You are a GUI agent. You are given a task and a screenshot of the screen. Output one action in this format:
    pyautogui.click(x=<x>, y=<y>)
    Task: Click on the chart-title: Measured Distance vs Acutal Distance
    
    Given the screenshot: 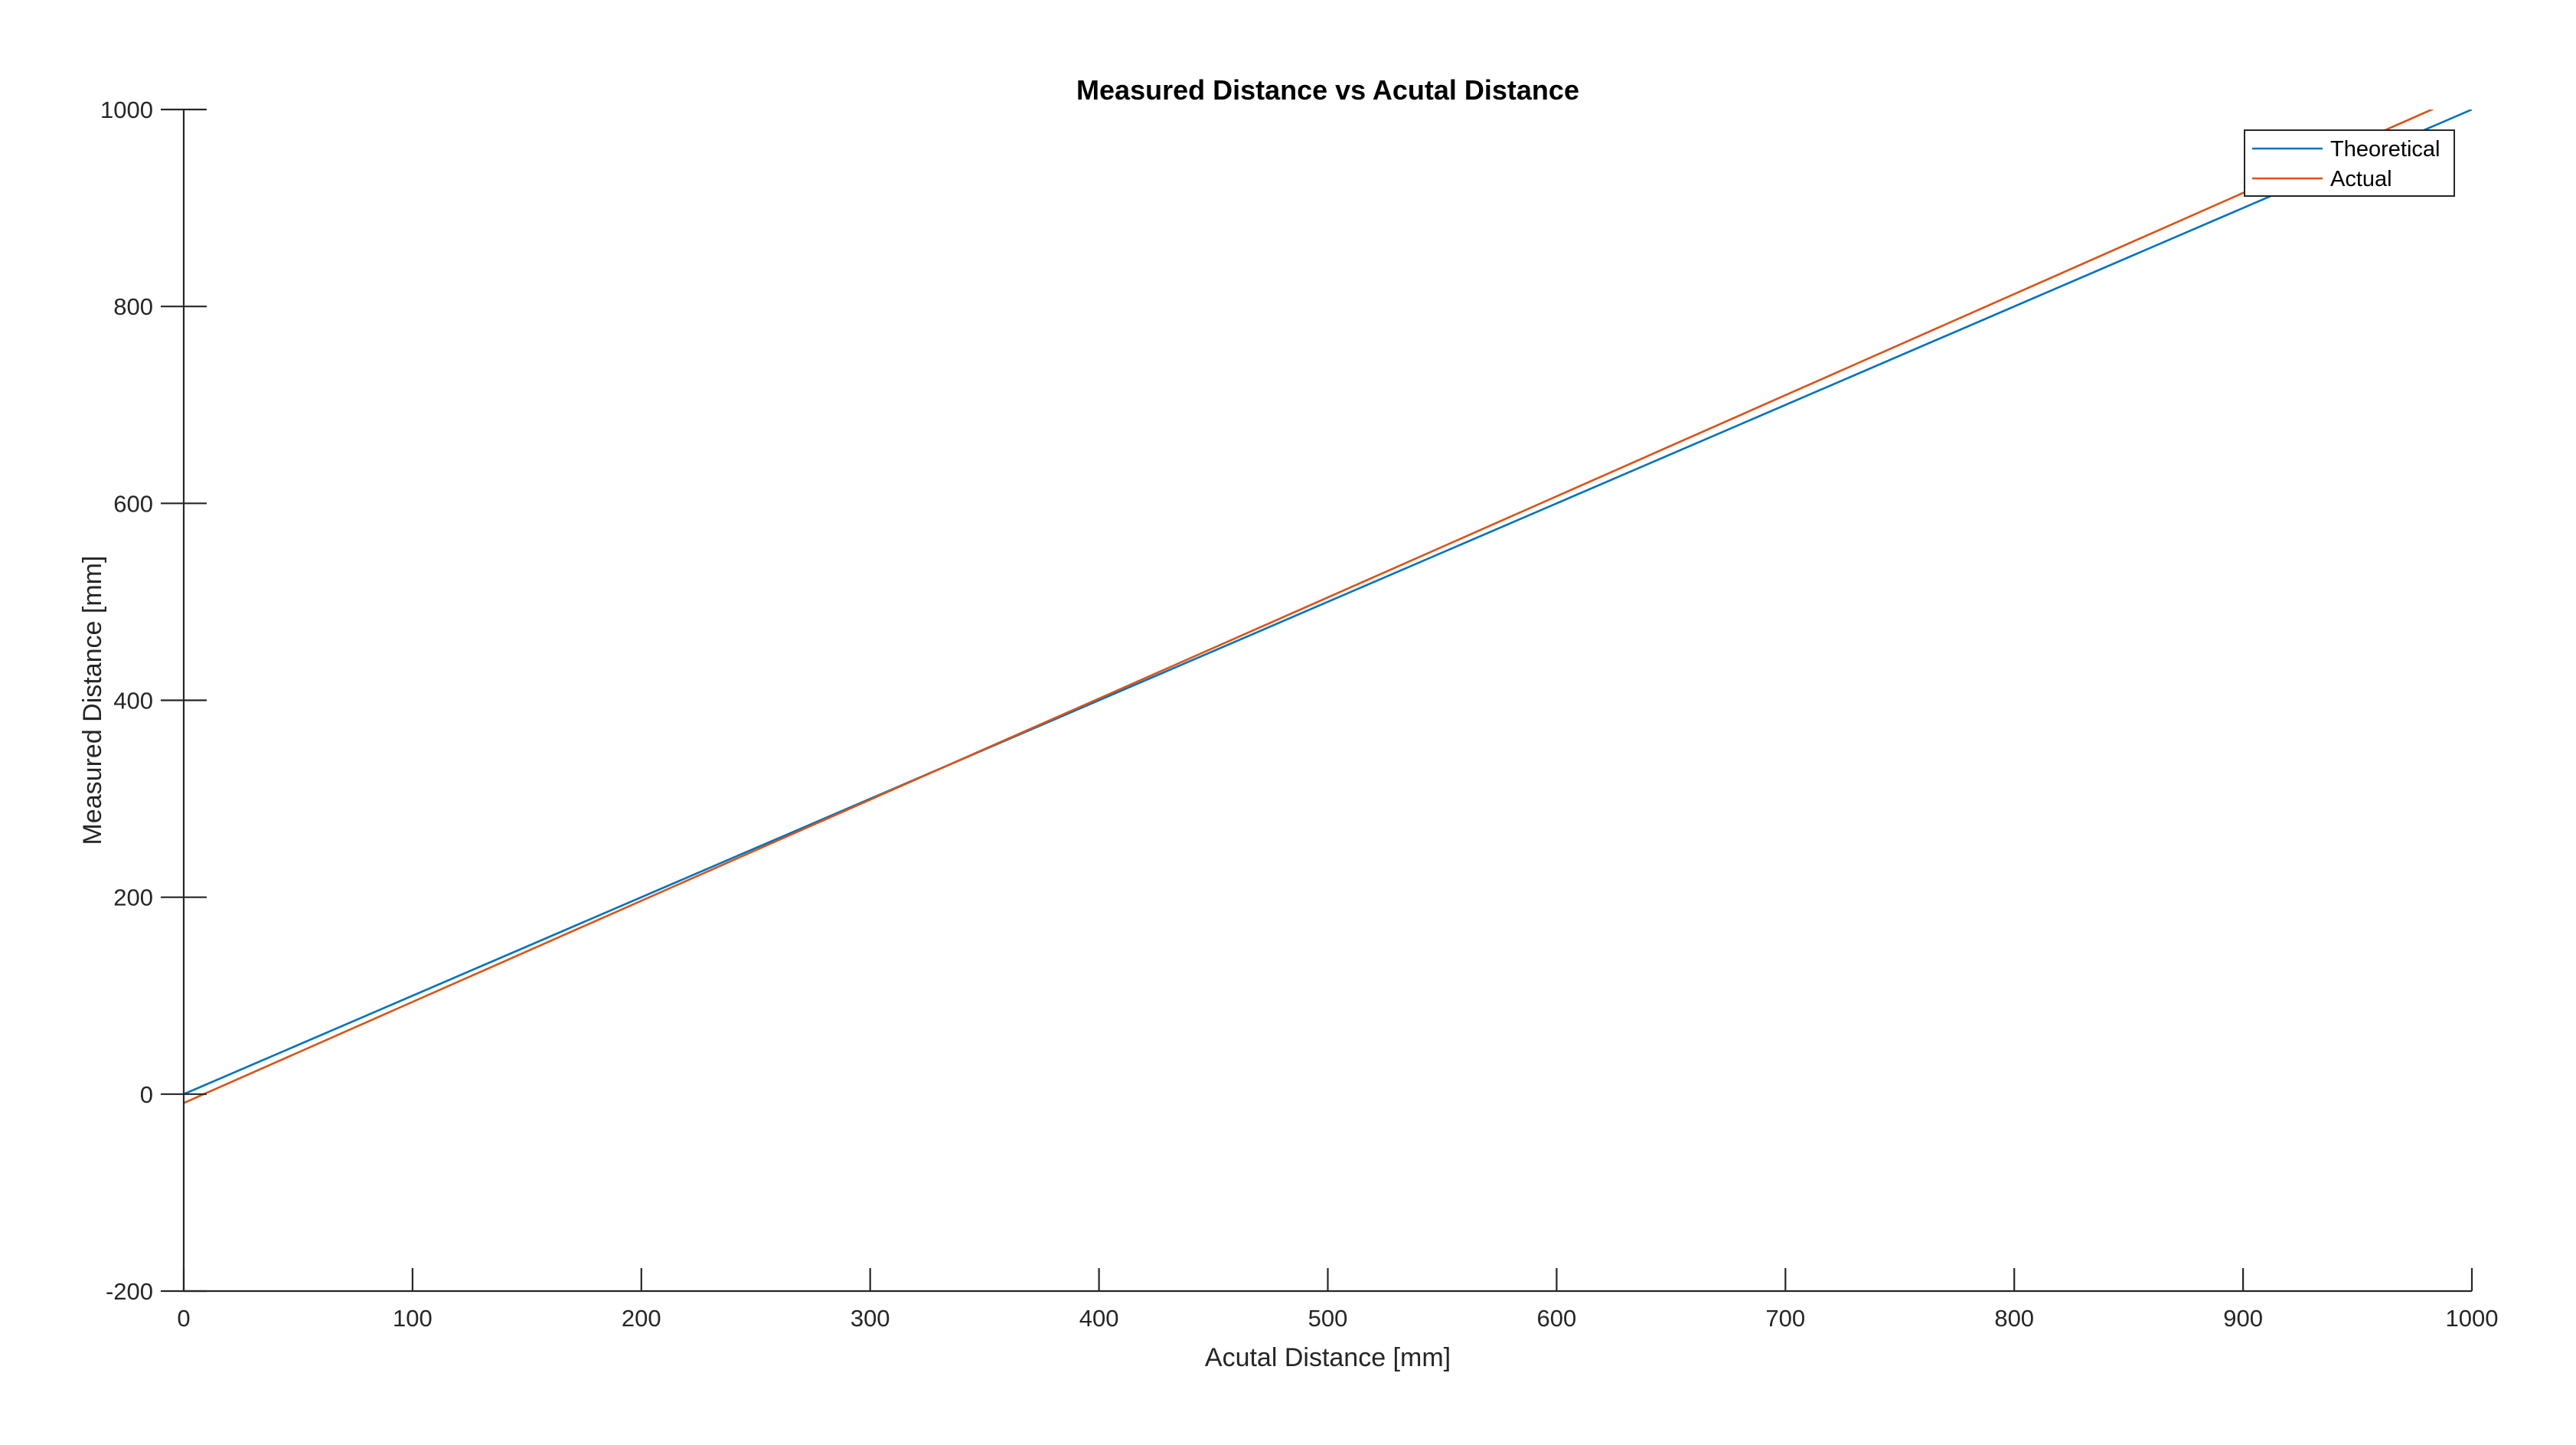 What is the action you would take?
    pyautogui.click(x=1327, y=90)
    